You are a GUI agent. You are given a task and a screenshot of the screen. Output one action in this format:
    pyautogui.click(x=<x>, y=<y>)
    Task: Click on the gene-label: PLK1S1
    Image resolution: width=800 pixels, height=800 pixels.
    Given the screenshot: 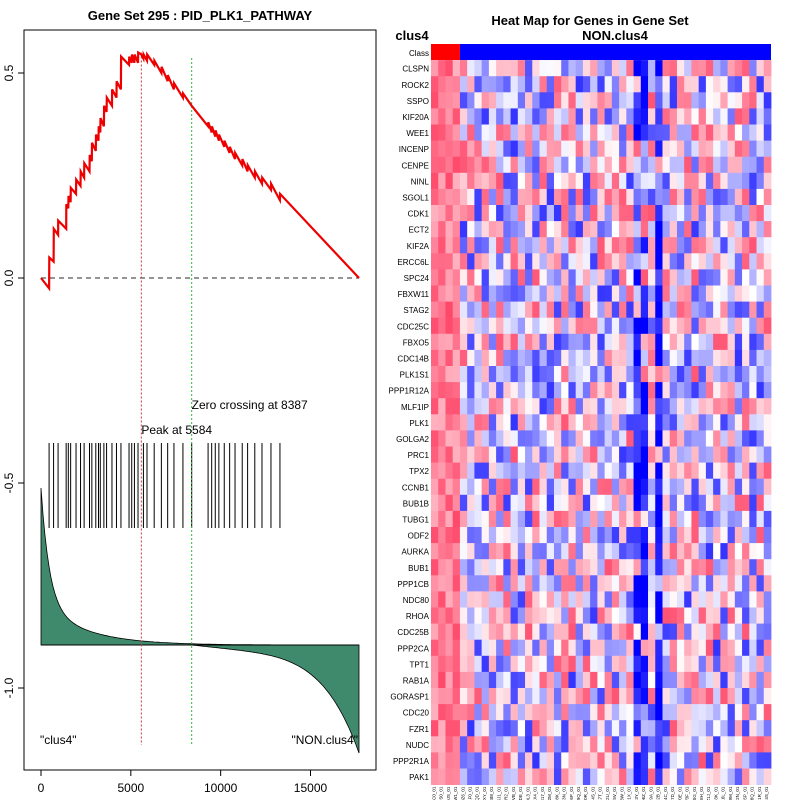 What is the action you would take?
    pyautogui.click(x=415, y=375)
    